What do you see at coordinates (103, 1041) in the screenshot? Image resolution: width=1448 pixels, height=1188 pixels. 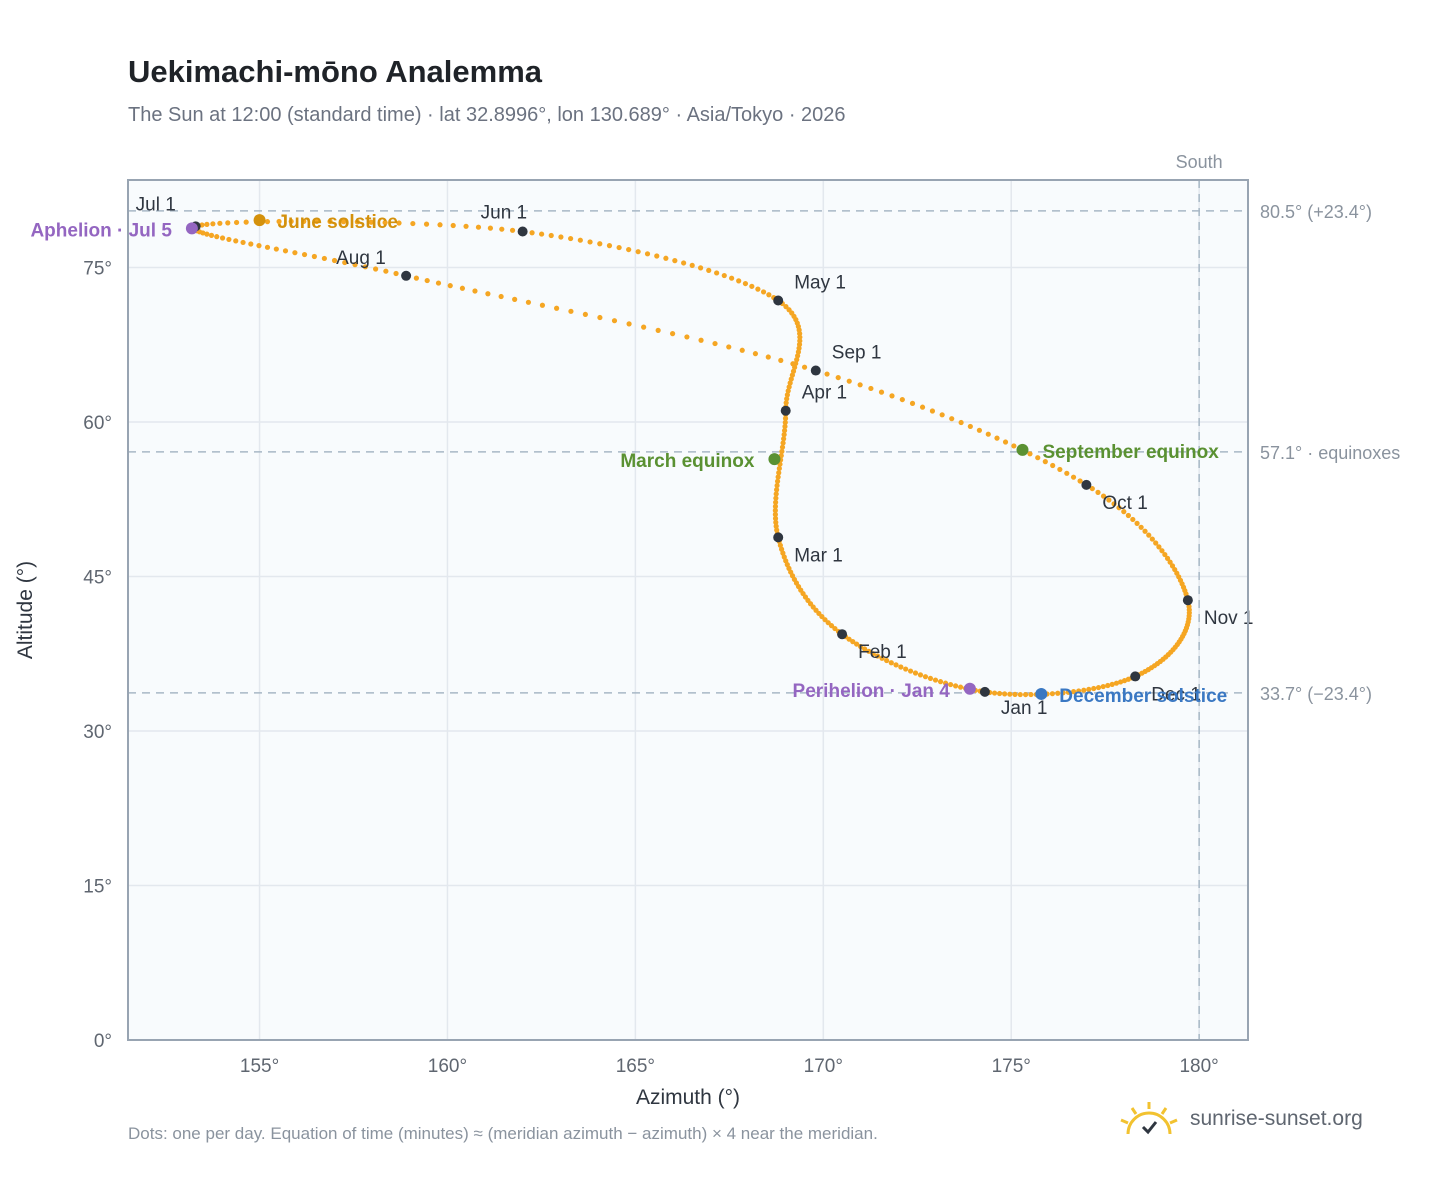 I see `y-tick-label: 0°` at bounding box center [103, 1041].